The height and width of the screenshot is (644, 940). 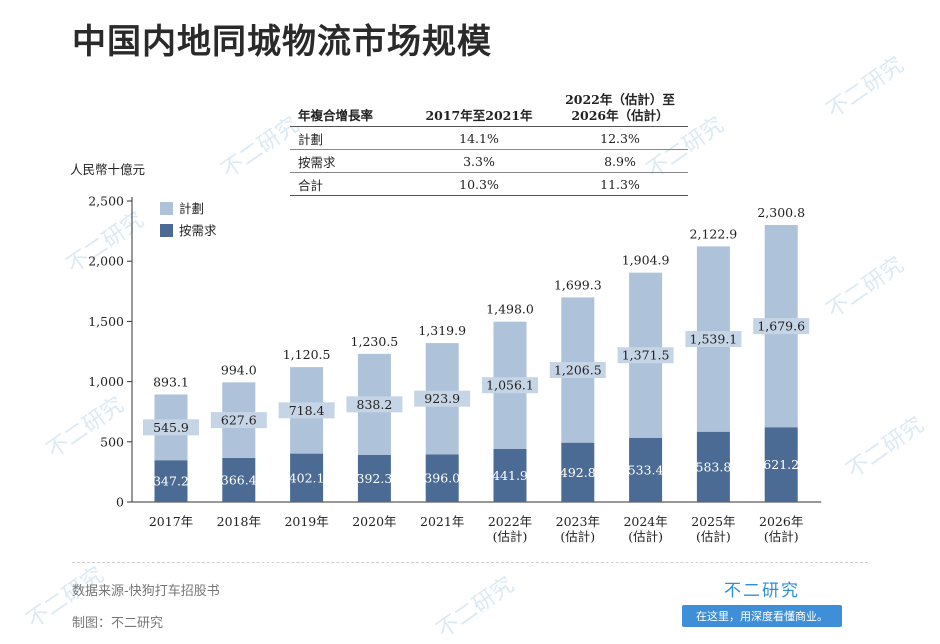 I want to click on on-demand-value-label: 492.8, so click(x=578, y=472).